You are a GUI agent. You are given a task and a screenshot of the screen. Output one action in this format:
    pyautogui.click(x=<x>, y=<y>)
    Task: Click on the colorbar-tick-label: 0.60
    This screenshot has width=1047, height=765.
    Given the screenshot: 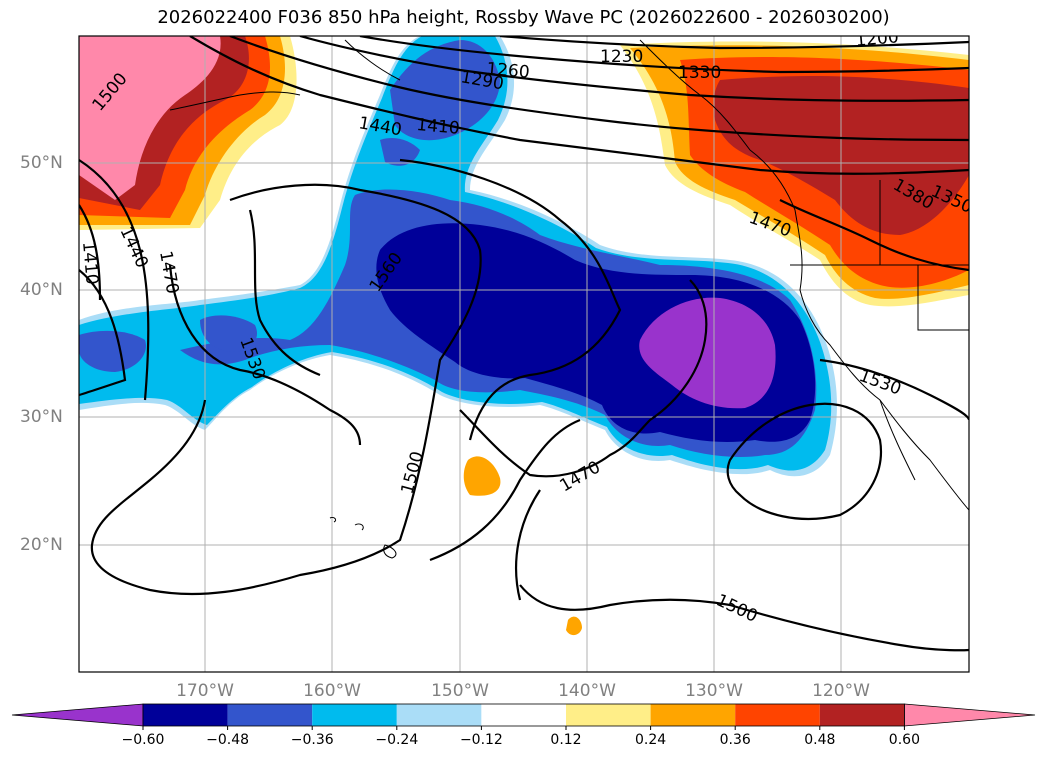 What is the action you would take?
    pyautogui.click(x=904, y=740)
    